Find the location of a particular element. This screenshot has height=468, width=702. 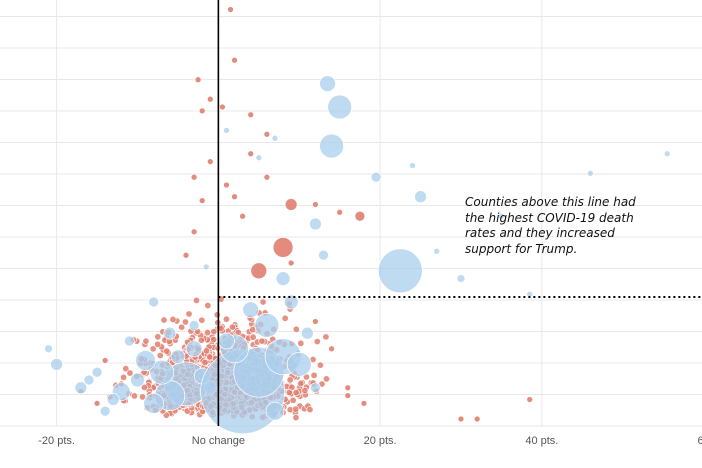

annotation-line: the highest COVID-19 death is located at coordinates (549, 217).